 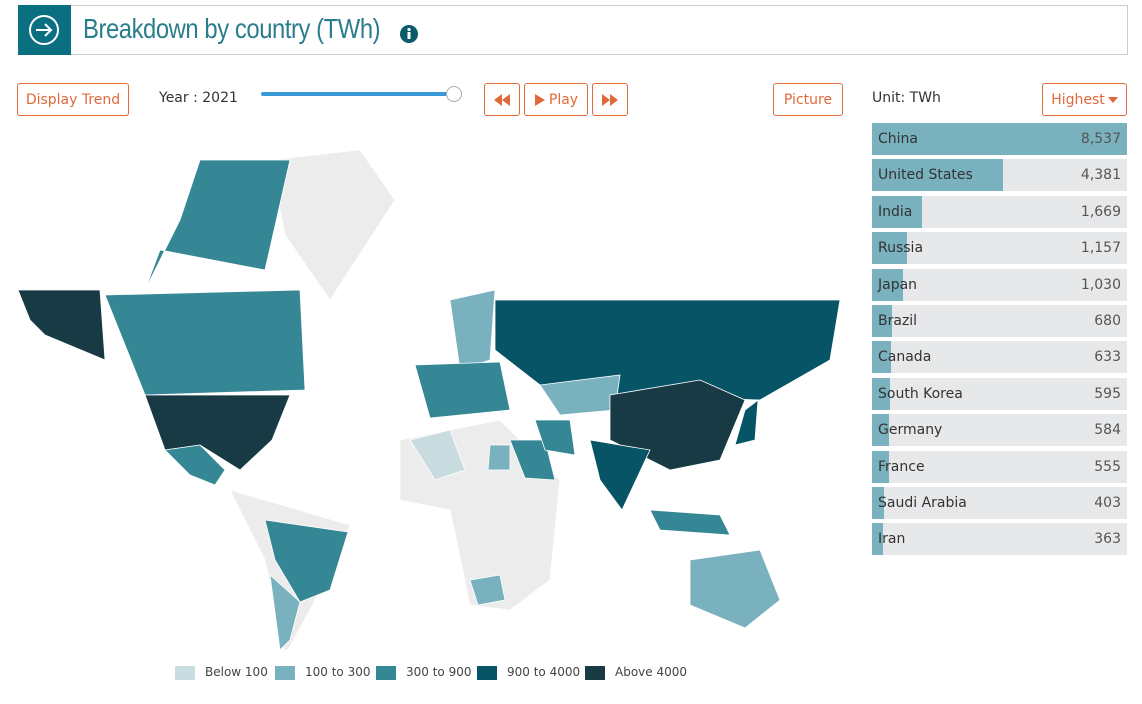 What do you see at coordinates (472, 330) in the screenshot?
I see `scandinavia` at bounding box center [472, 330].